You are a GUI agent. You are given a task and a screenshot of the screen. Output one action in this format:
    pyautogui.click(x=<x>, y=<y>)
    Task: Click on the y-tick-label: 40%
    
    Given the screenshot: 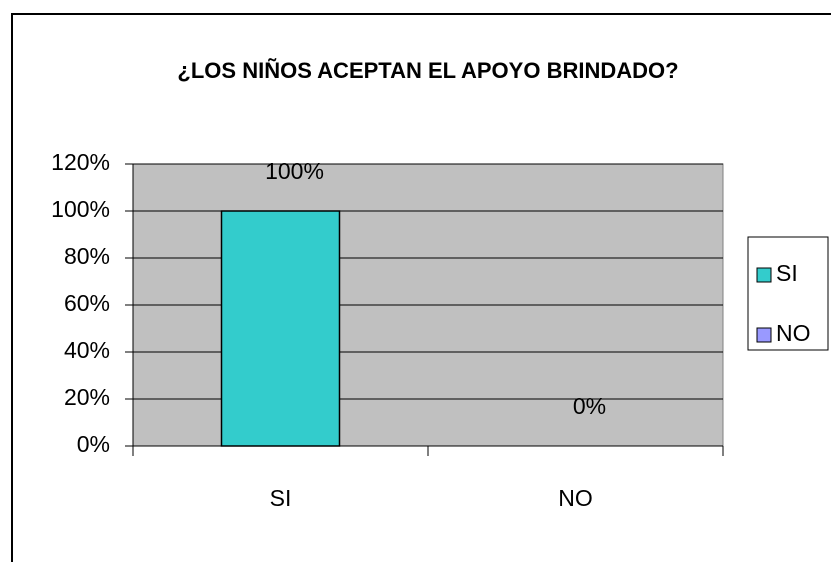 What is the action you would take?
    pyautogui.click(x=87, y=350)
    